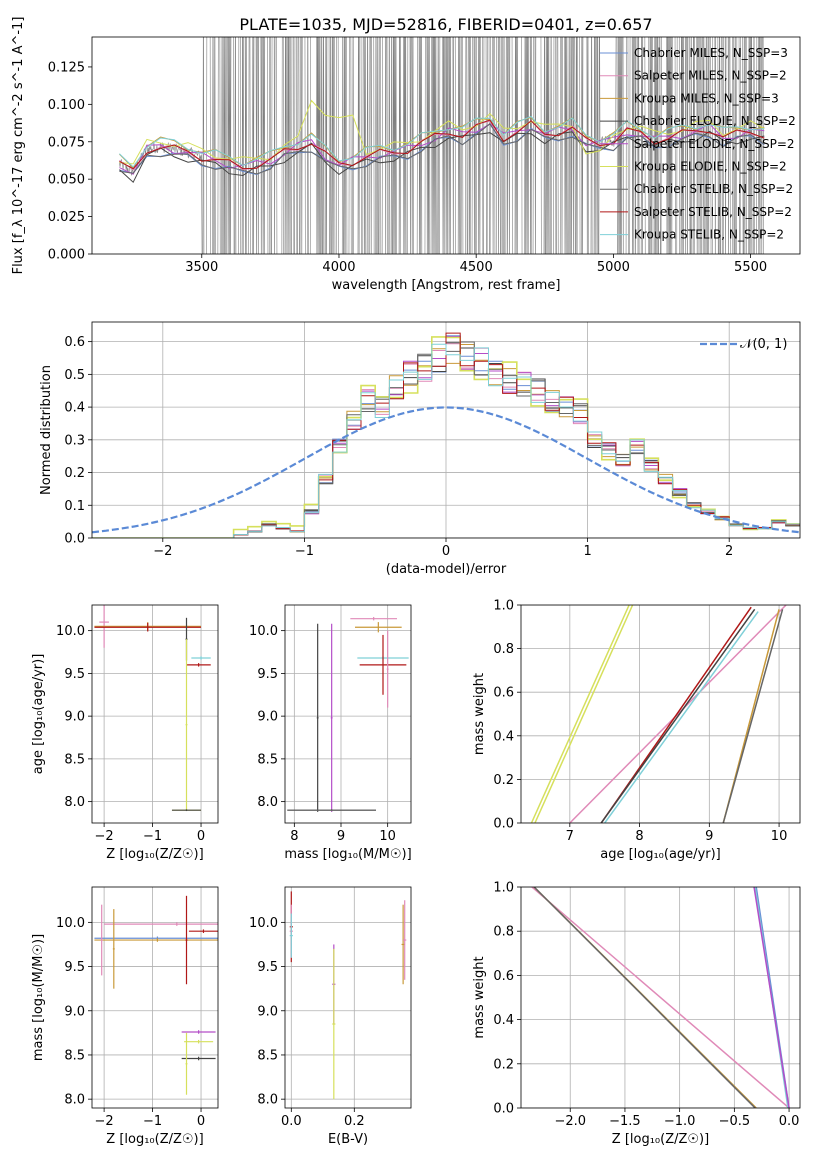 The image size is (819, 1170). Describe the element at coordinates (18, 146) in the screenshot. I see `spectrum-ylabel: Flux [f_λ 10^-17 erg cm^-2 s^-1 A^-1]` at that location.